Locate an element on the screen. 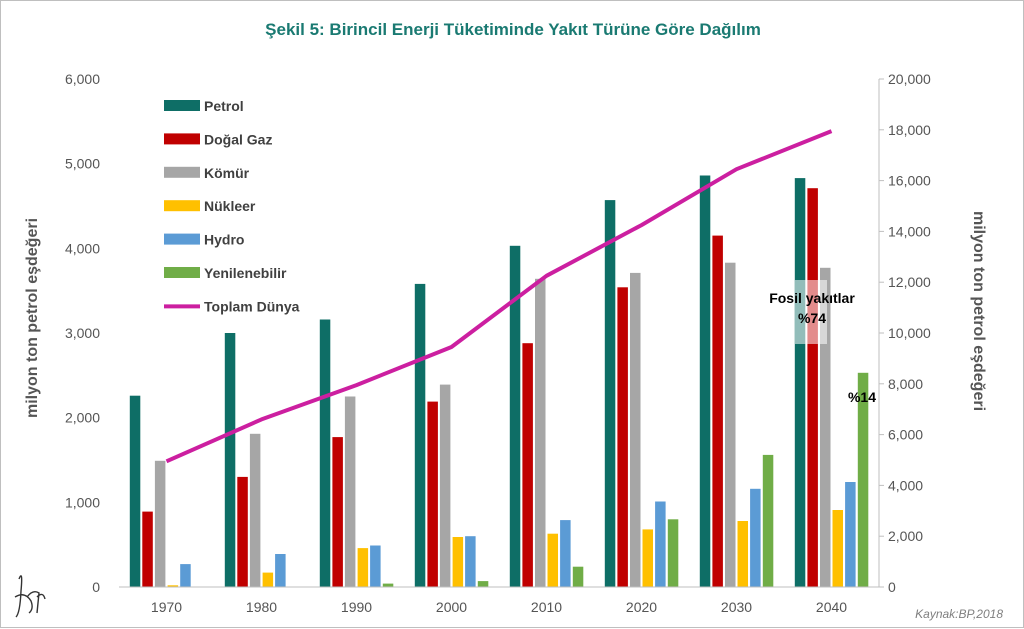 The height and width of the screenshot is (629, 1024). left-tick-label: 1,000 is located at coordinates (82, 502).